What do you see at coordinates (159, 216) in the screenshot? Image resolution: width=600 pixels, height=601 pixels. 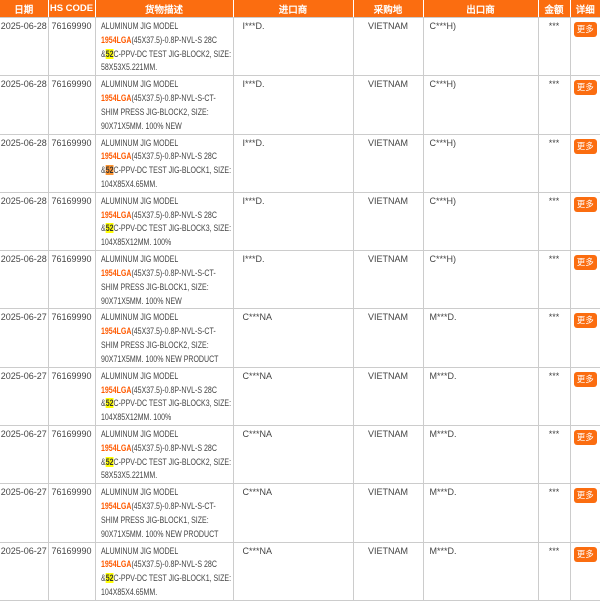 I see `description-line: 1954LGA(45X37.5)-0.8P-NVL-S 28C` at bounding box center [159, 216].